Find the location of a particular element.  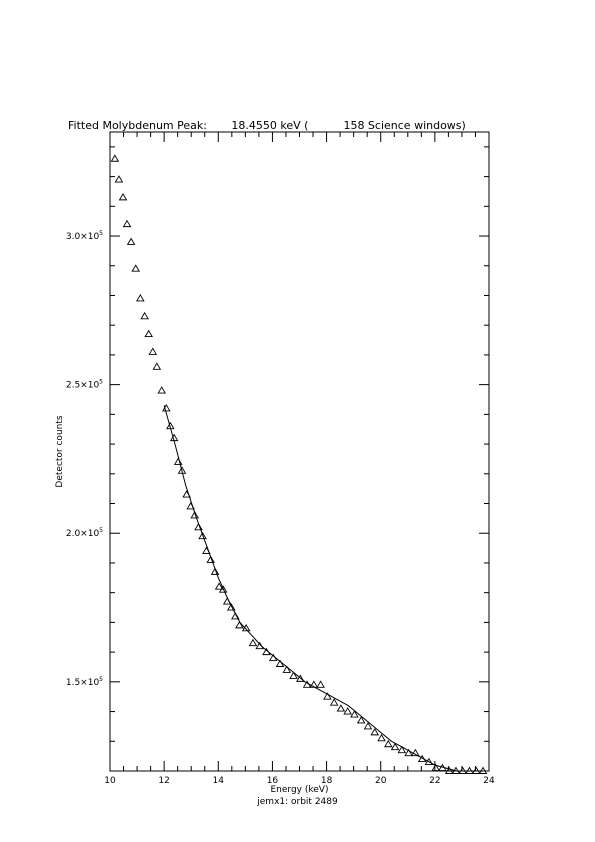

x-tick-label: 12 is located at coordinates (163, 781).